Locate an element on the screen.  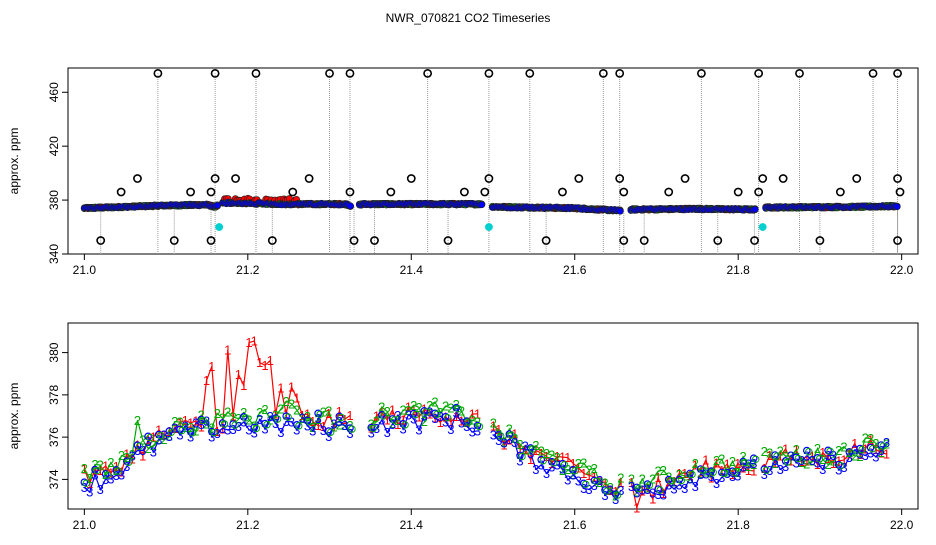
series-line is located at coordinates (825, 458).